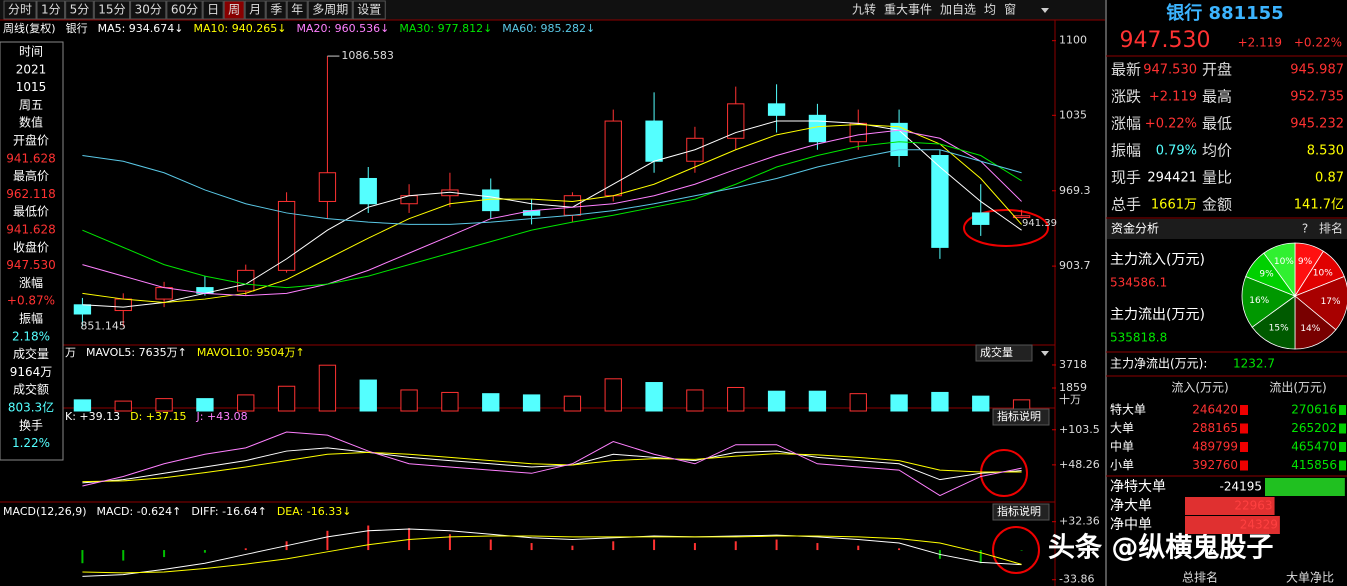 The image size is (1347, 586). What do you see at coordinates (1079, 521) in the screenshot?
I see `y-tick-label: +32.36` at bounding box center [1079, 521].